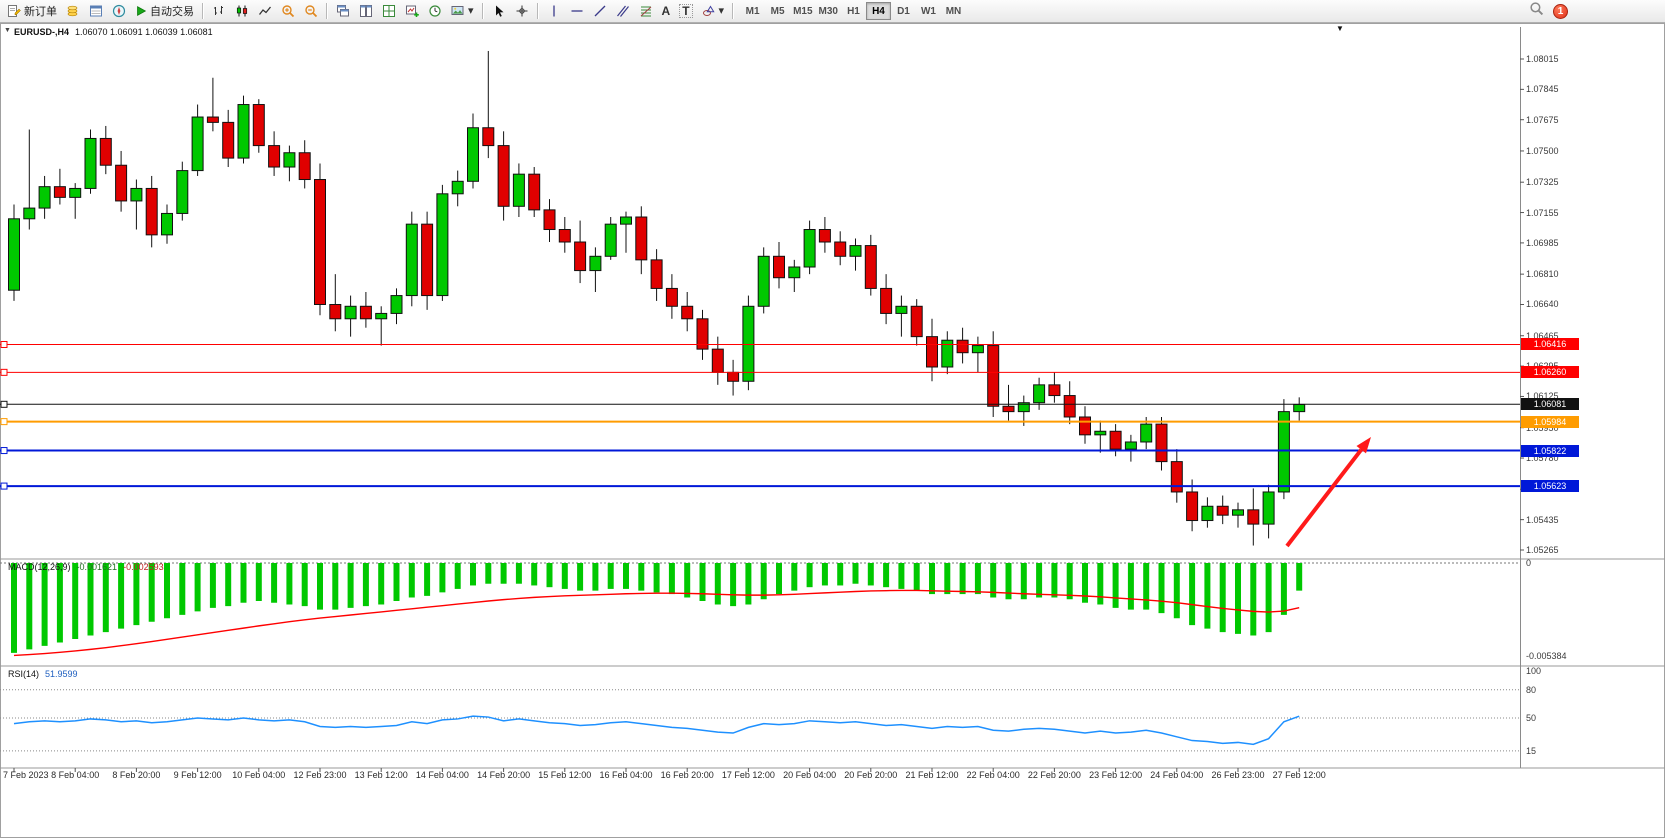 The width and height of the screenshot is (1665, 838). I want to click on timeframe-button-MN: MN, so click(953, 11).